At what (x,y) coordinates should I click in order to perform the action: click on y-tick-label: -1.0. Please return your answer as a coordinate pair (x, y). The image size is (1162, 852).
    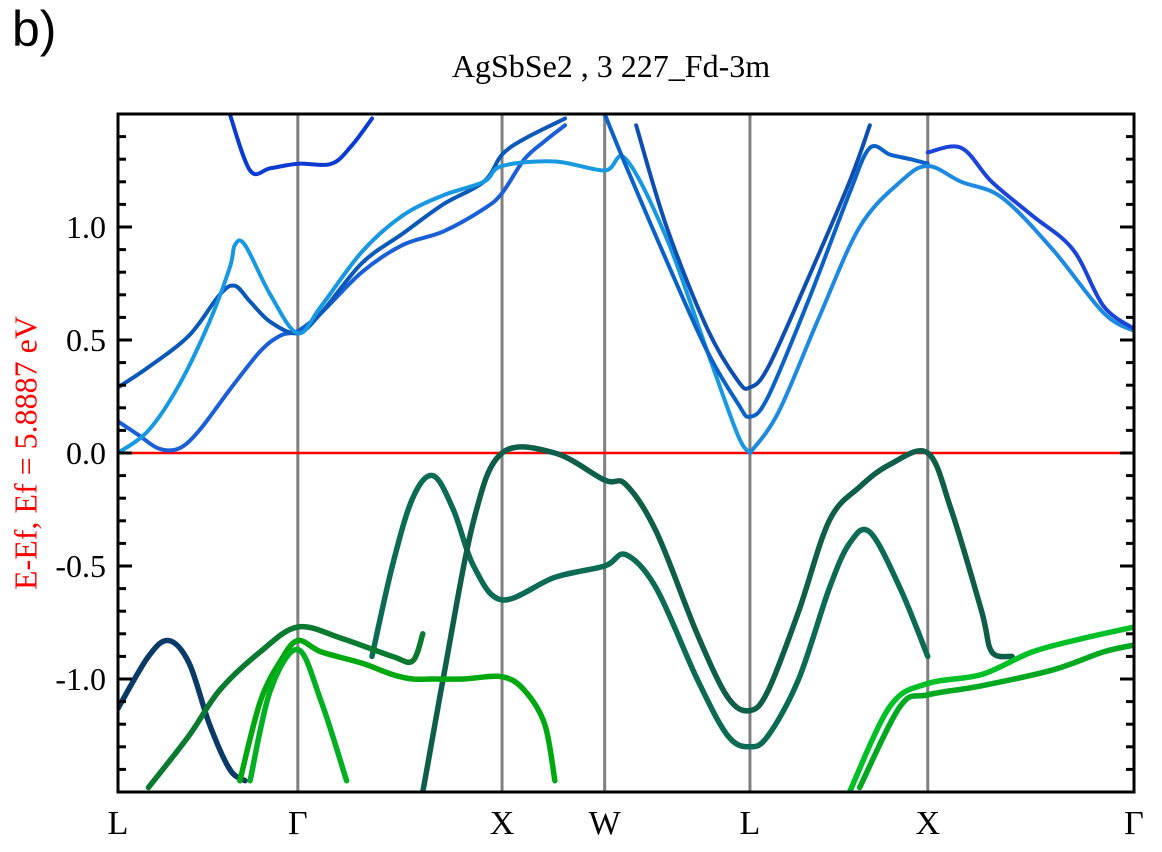
    Looking at the image, I should click on (80, 679).